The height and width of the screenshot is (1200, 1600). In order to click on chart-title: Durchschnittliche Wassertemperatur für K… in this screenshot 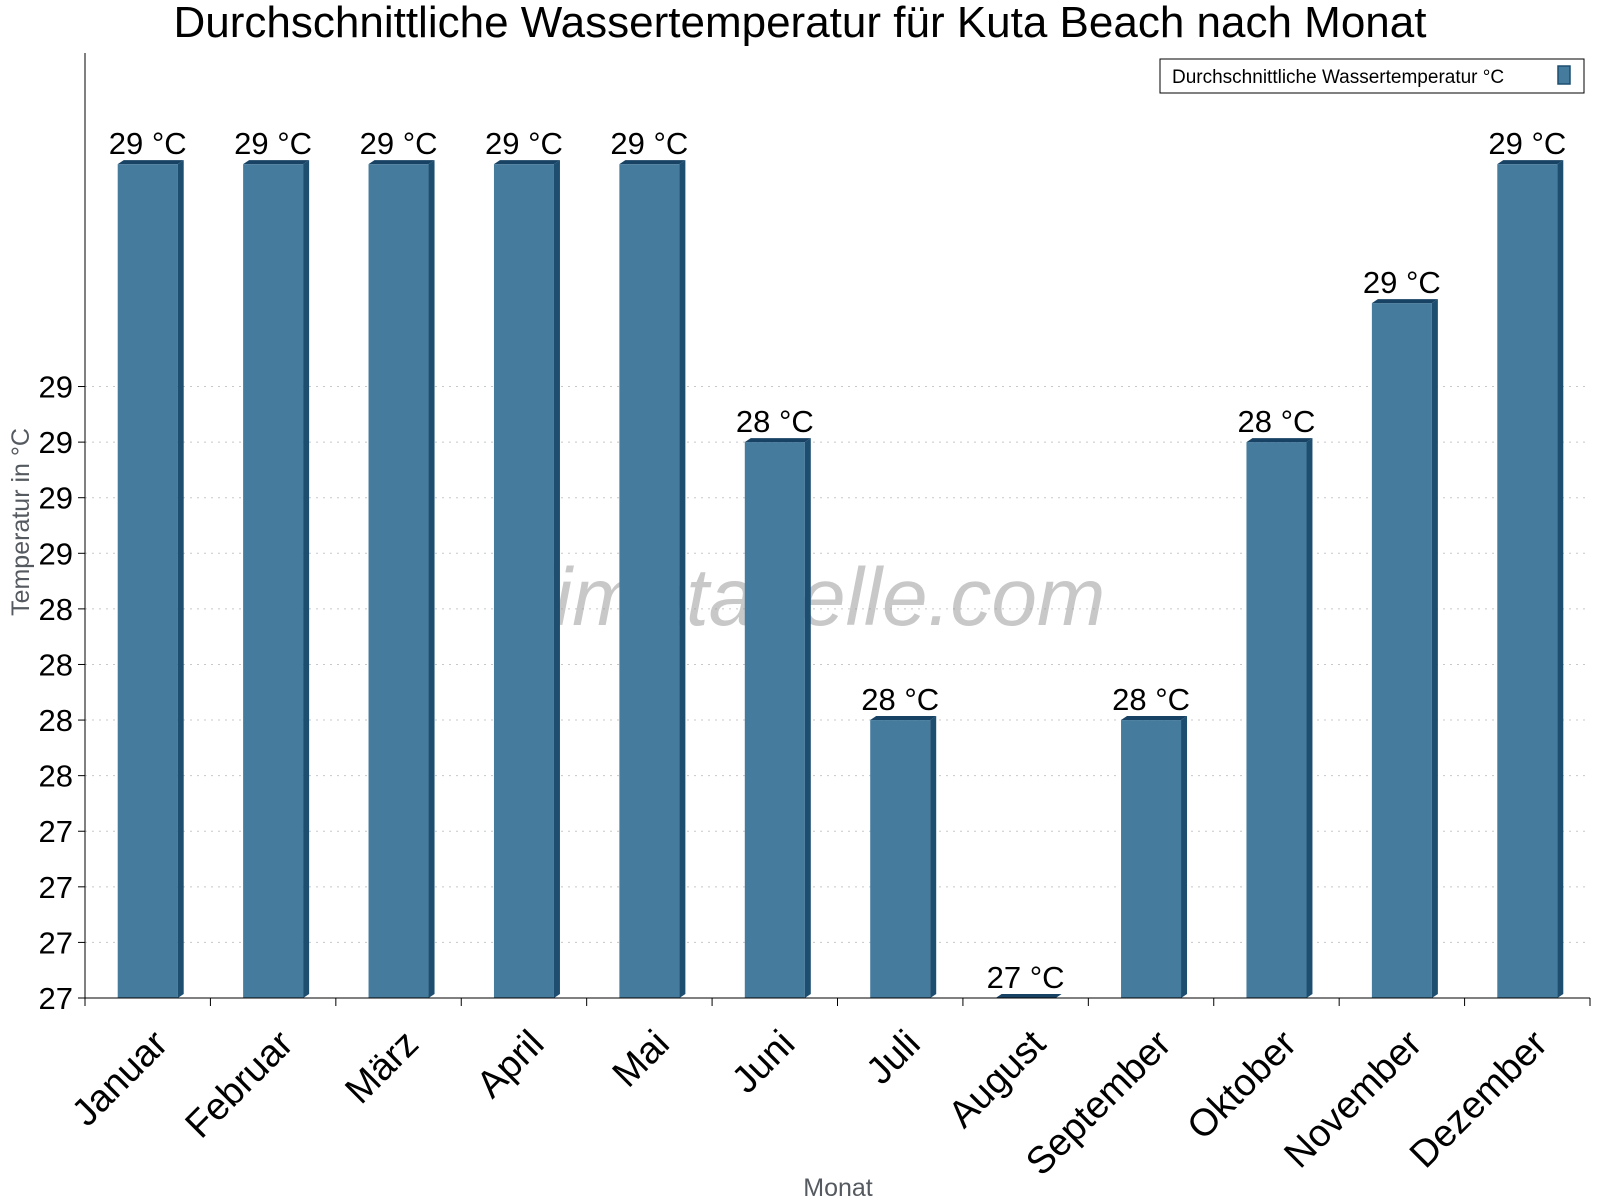, I will do `click(800, 23)`.